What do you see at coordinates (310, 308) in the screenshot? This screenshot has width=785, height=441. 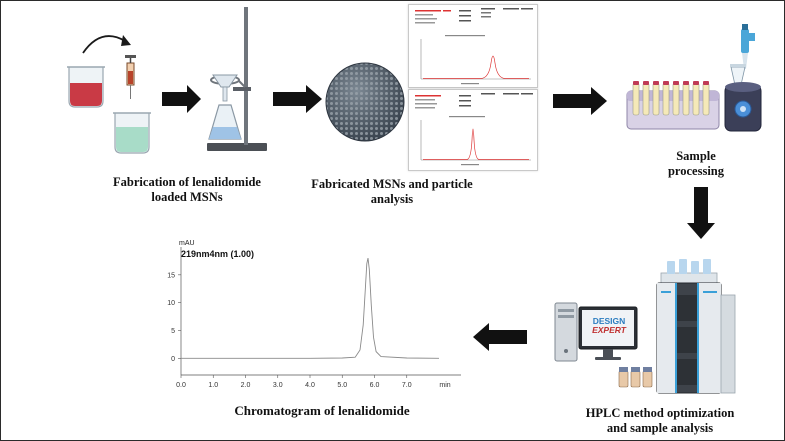 I see `chart-series-line` at bounding box center [310, 308].